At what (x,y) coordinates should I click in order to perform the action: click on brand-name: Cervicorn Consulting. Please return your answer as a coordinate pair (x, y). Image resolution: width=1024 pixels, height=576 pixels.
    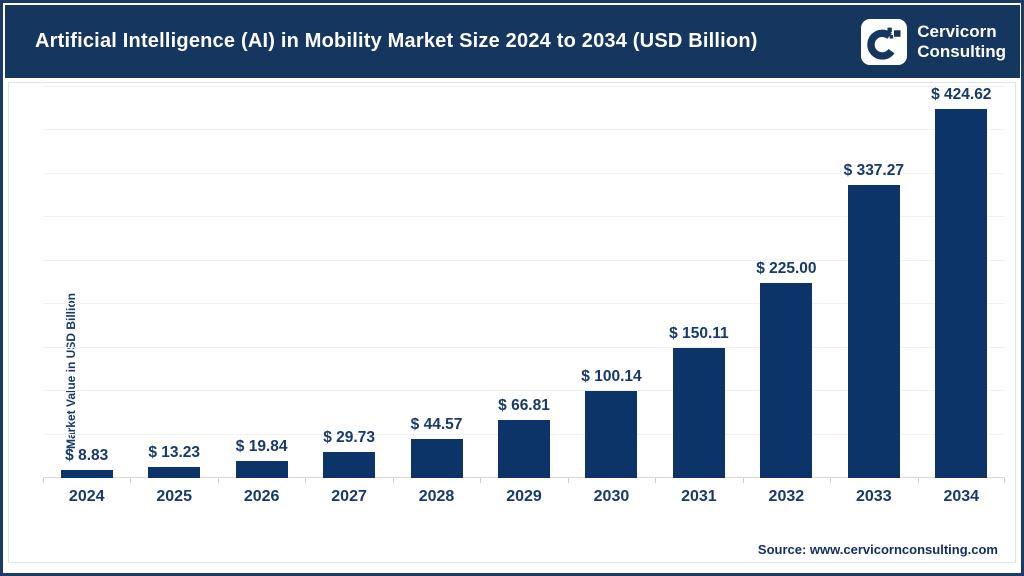
    Looking at the image, I should click on (961, 41).